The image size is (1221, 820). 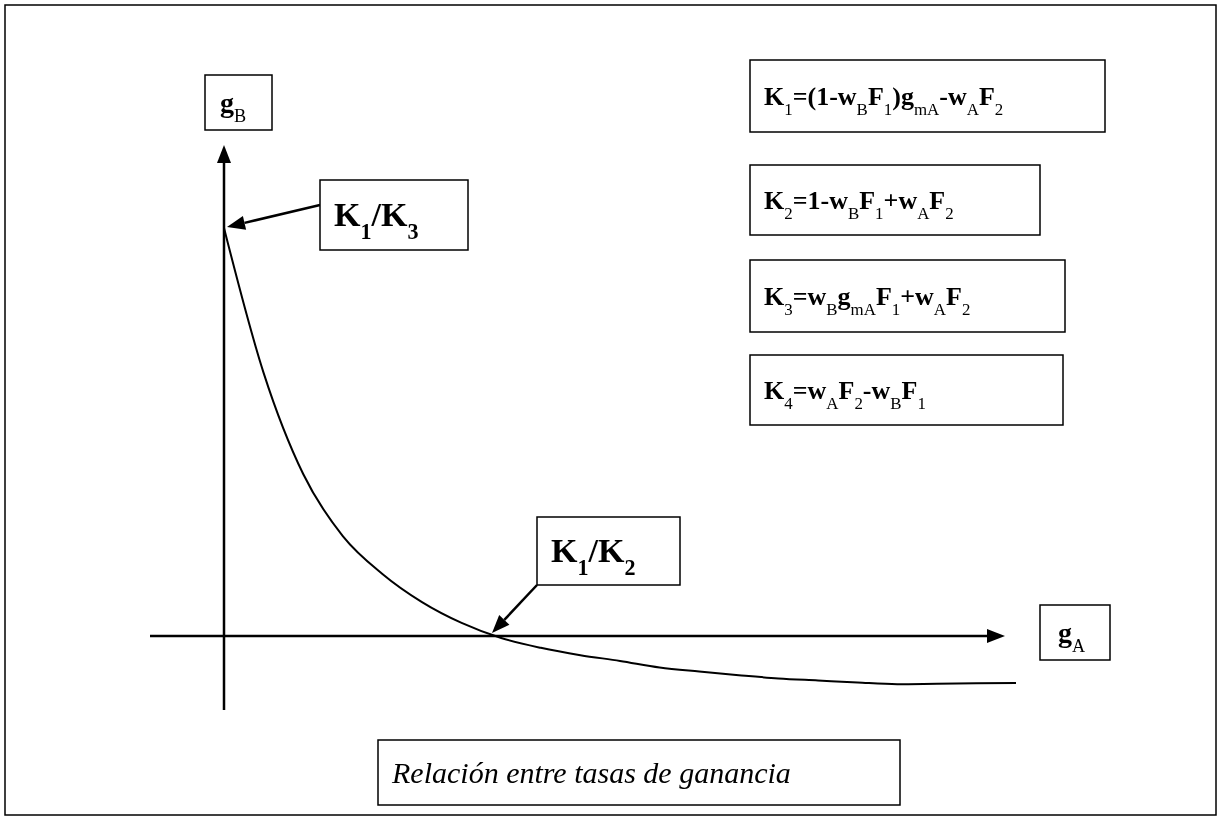 I want to click on text: K$_{3}$=w$_{B}$g$_{mA}$F$_{1}$+w$_{A}$F$_{2}$, so click(x=867, y=300).